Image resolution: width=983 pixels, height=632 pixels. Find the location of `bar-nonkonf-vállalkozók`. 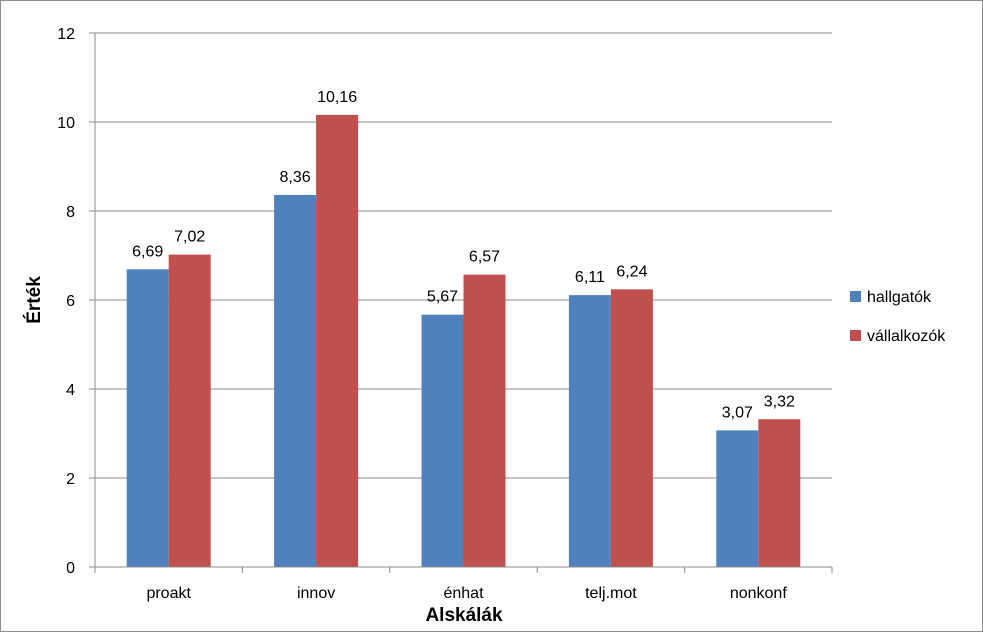

bar-nonkonf-vállalkozók is located at coordinates (779, 493).